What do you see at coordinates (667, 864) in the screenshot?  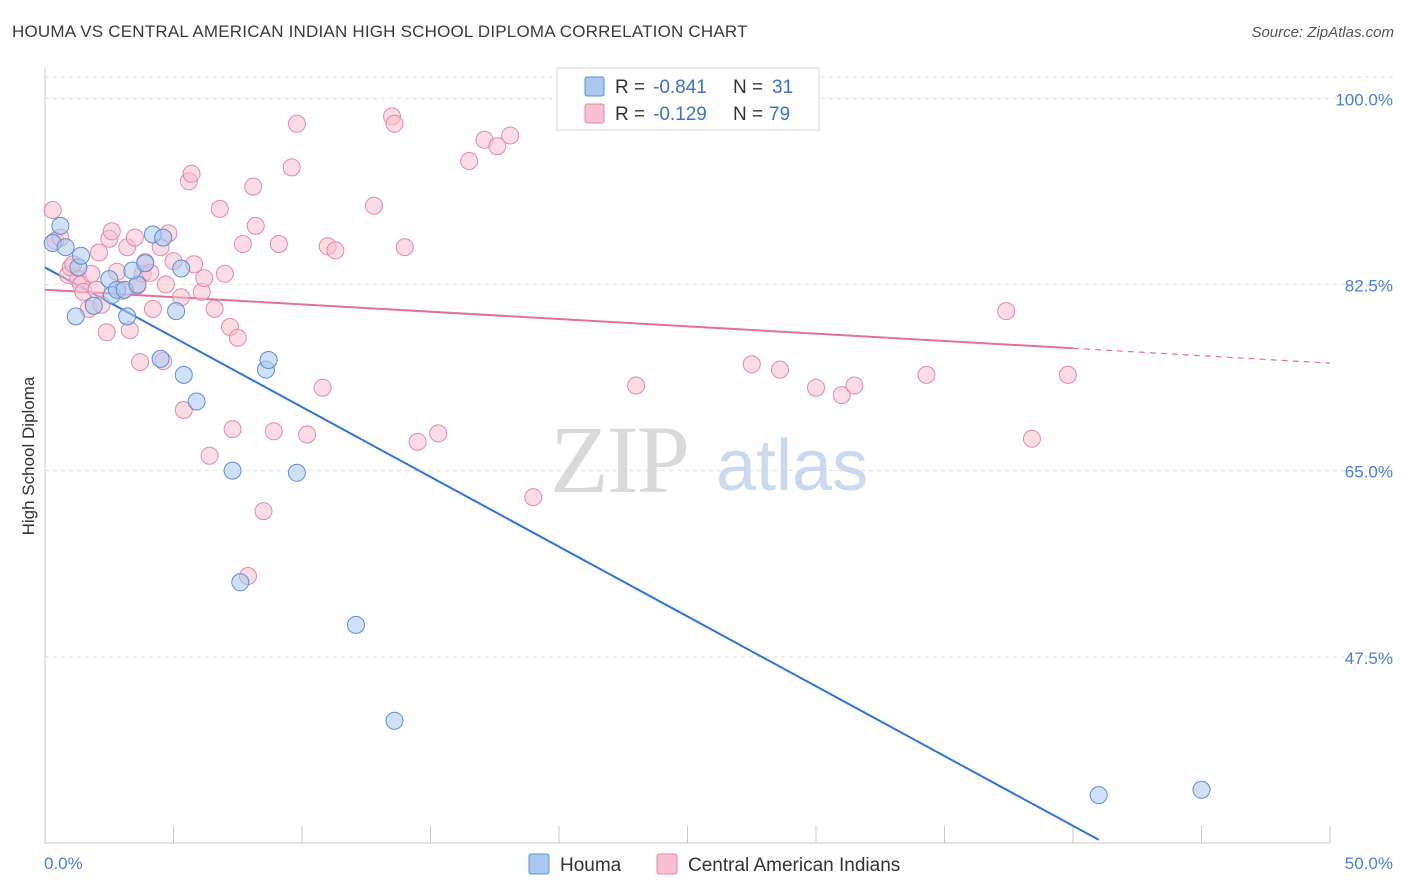 I see `bottom-legend-swatch-cai` at bounding box center [667, 864].